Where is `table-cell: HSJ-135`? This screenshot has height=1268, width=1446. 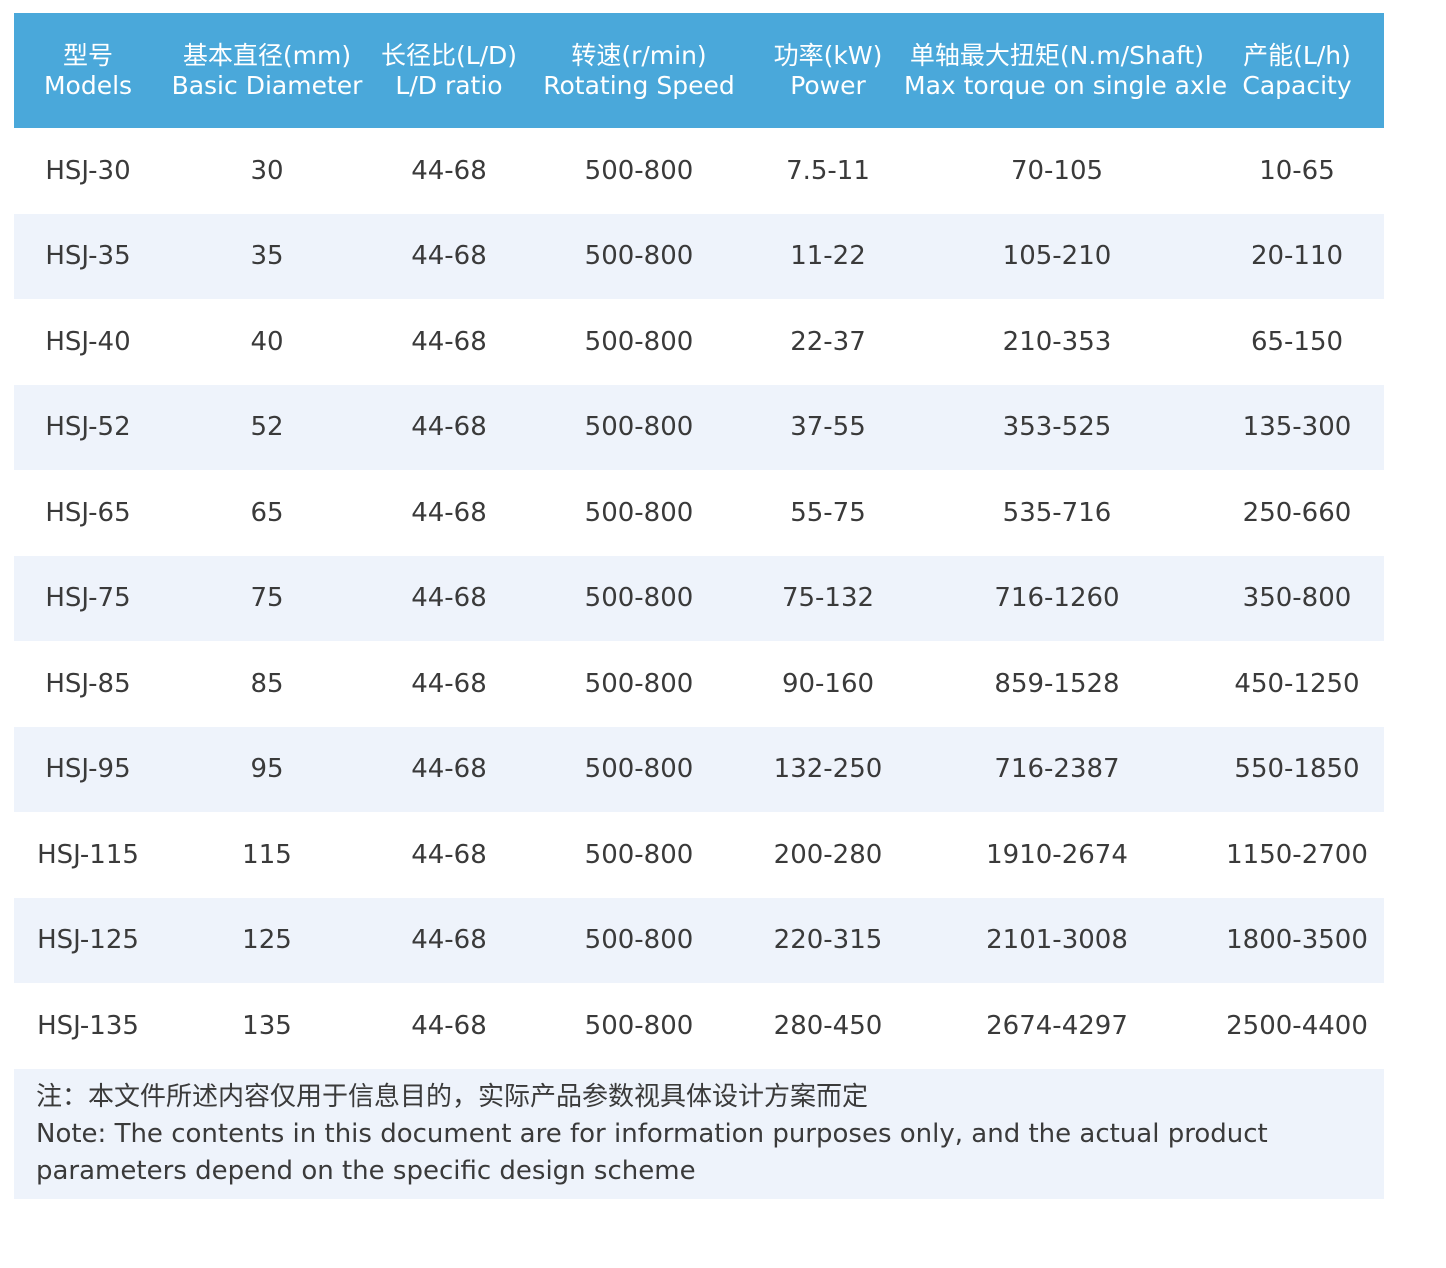 table-cell: HSJ-135 is located at coordinates (88, 1025).